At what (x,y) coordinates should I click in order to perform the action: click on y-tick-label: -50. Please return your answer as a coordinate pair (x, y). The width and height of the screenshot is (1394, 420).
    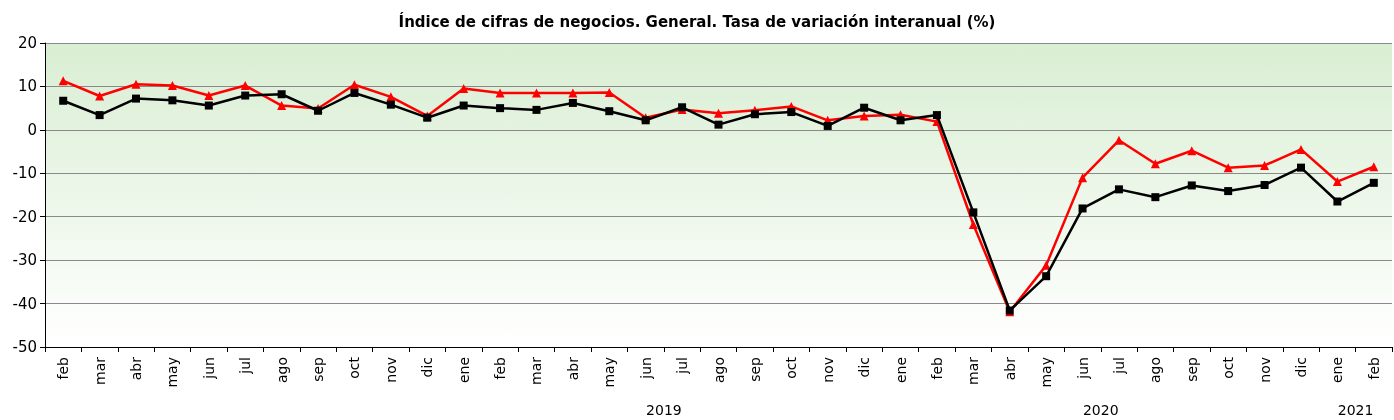
    Looking at the image, I should click on (24, 347).